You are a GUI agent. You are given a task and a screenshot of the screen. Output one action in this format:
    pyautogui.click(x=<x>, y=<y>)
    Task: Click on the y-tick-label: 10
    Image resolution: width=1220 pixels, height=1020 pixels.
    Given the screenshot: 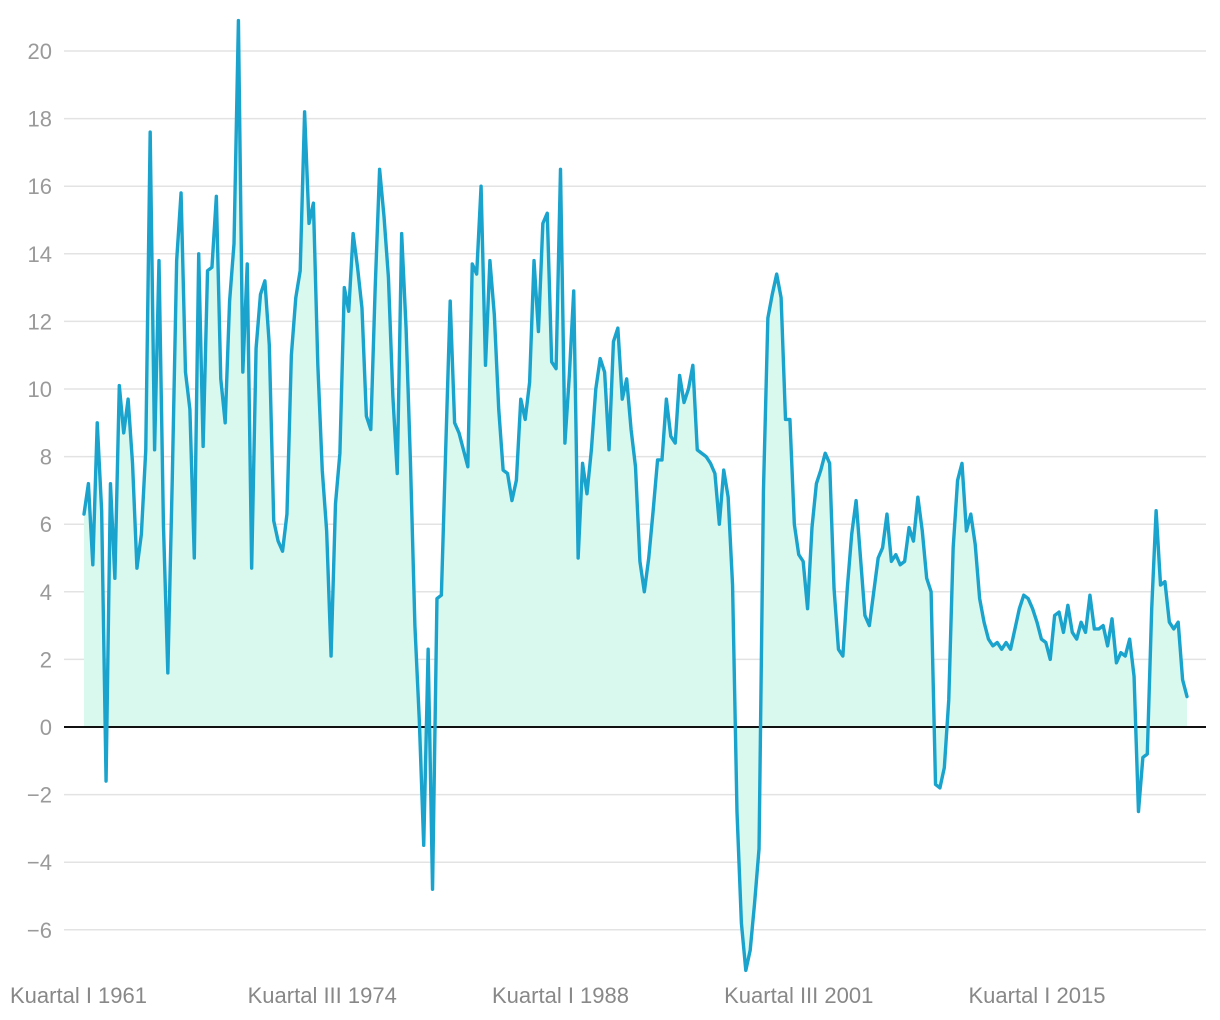 What is the action you would take?
    pyautogui.click(x=40, y=389)
    